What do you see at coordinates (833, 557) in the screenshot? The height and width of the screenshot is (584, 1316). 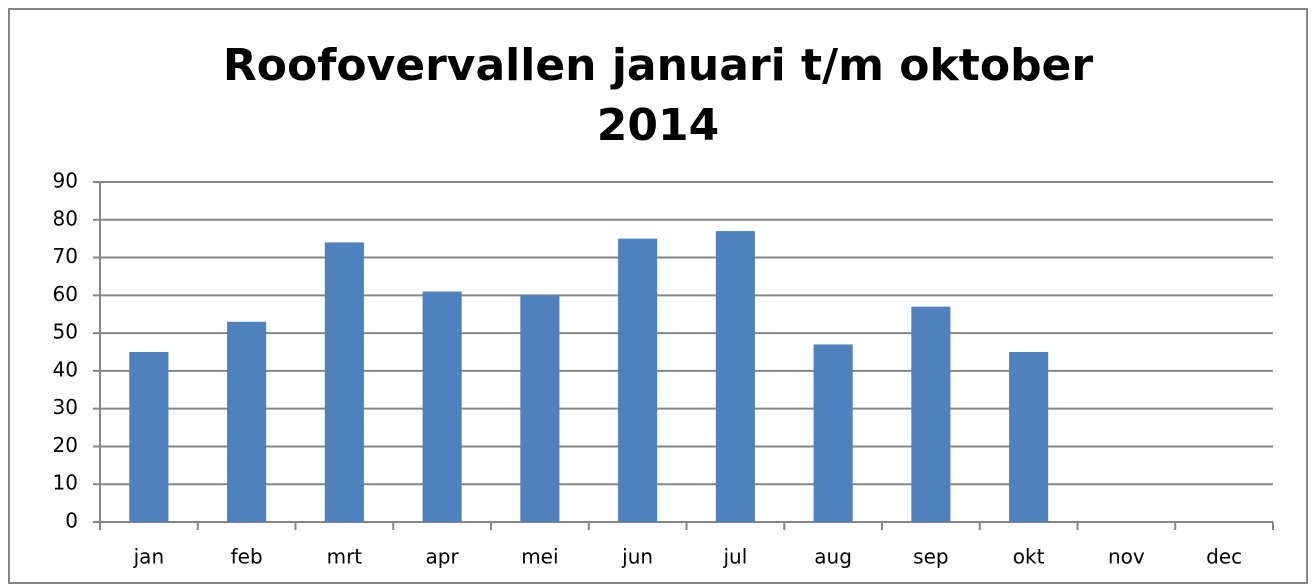 I see `x-tick-label: aug` at bounding box center [833, 557].